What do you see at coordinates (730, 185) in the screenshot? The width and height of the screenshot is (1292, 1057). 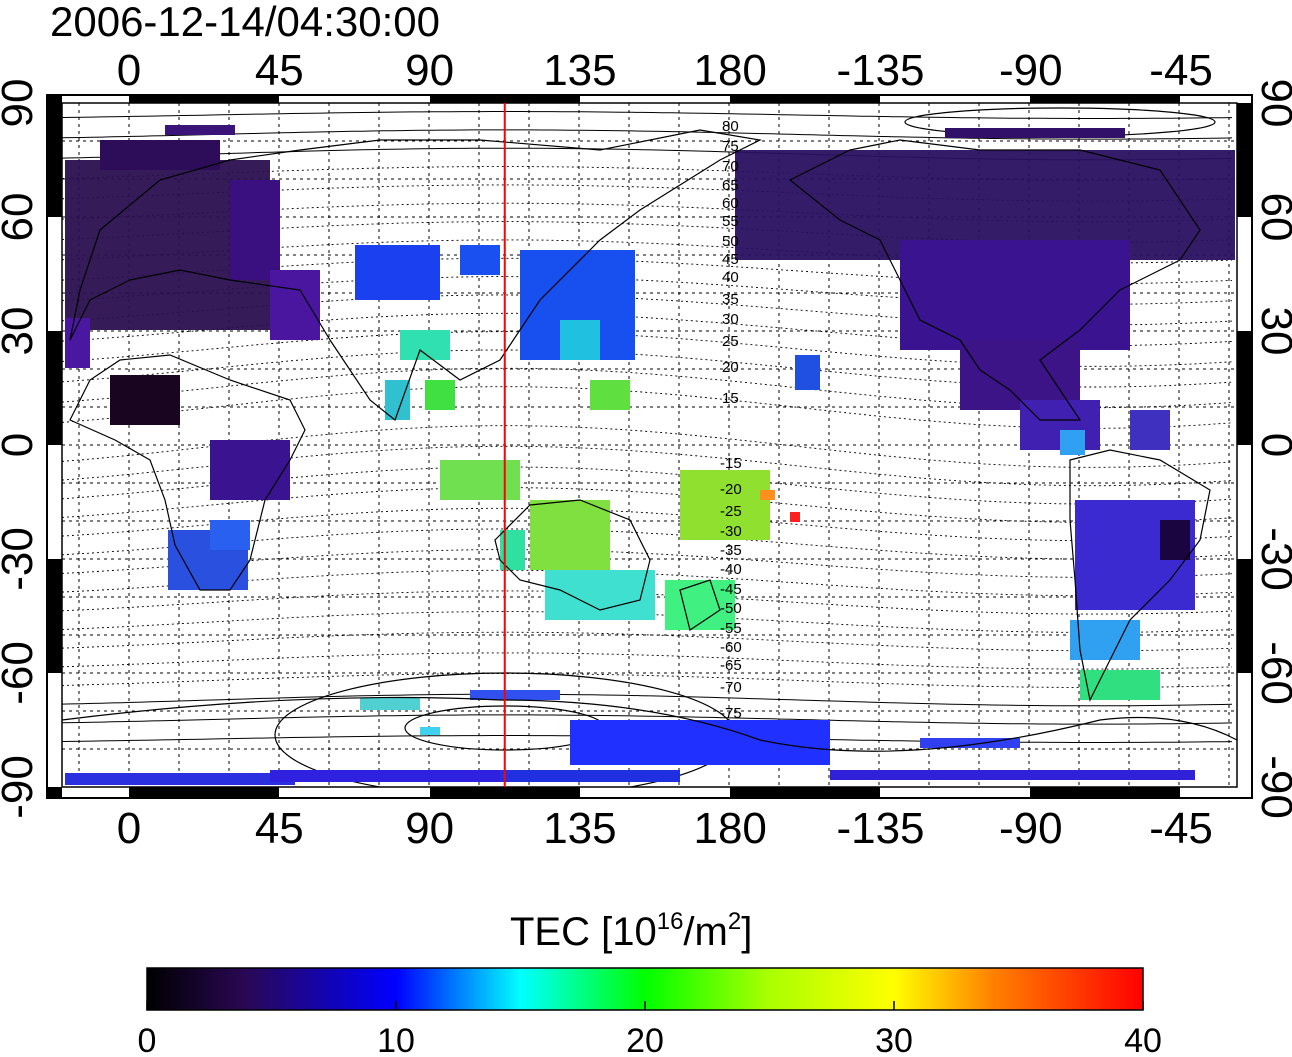 I see `contour-label: 65` at bounding box center [730, 185].